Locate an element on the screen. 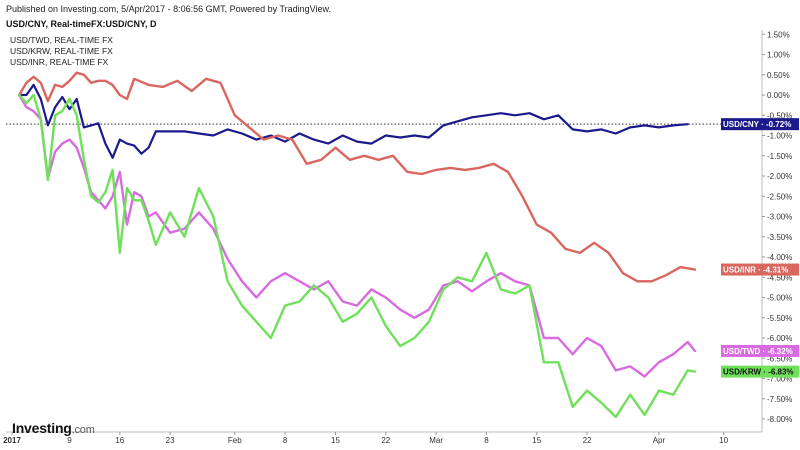 Image resolution: width=800 pixels, height=450 pixels. price-label-usd-inr: USD/INR · -4.31% is located at coordinates (760, 269).